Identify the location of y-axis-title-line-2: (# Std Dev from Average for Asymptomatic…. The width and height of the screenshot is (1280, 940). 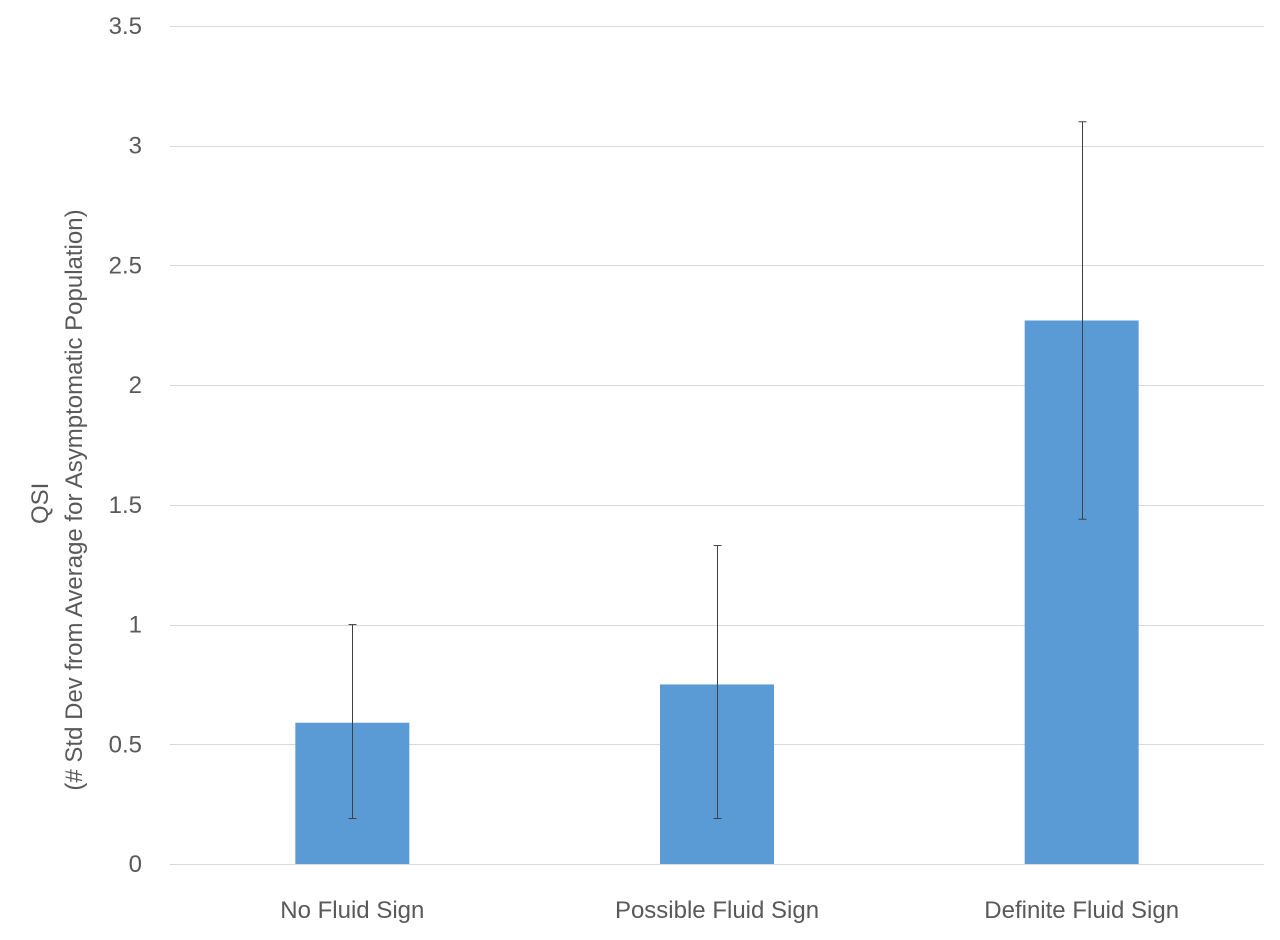
(74, 499).